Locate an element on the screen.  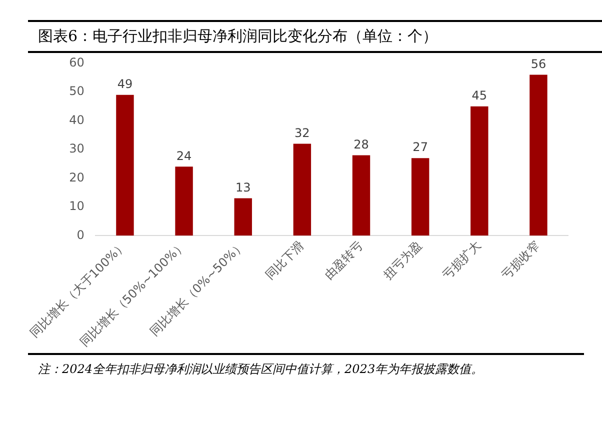
data-label: 56 is located at coordinates (538, 63).